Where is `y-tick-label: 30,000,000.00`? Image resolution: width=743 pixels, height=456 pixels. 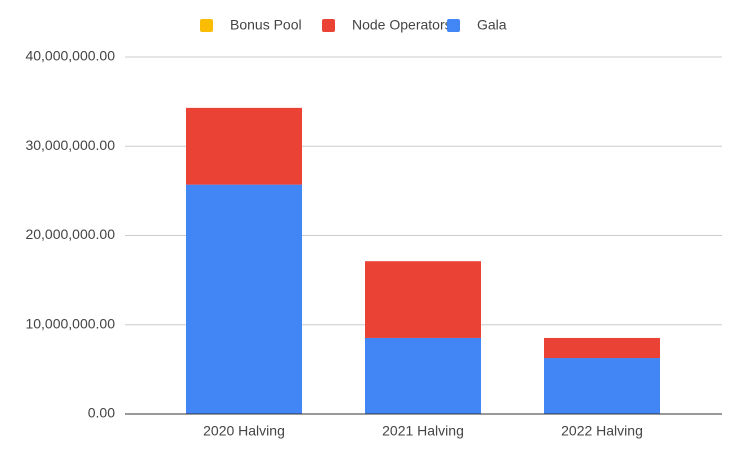 y-tick-label: 30,000,000.00 is located at coordinates (70, 145).